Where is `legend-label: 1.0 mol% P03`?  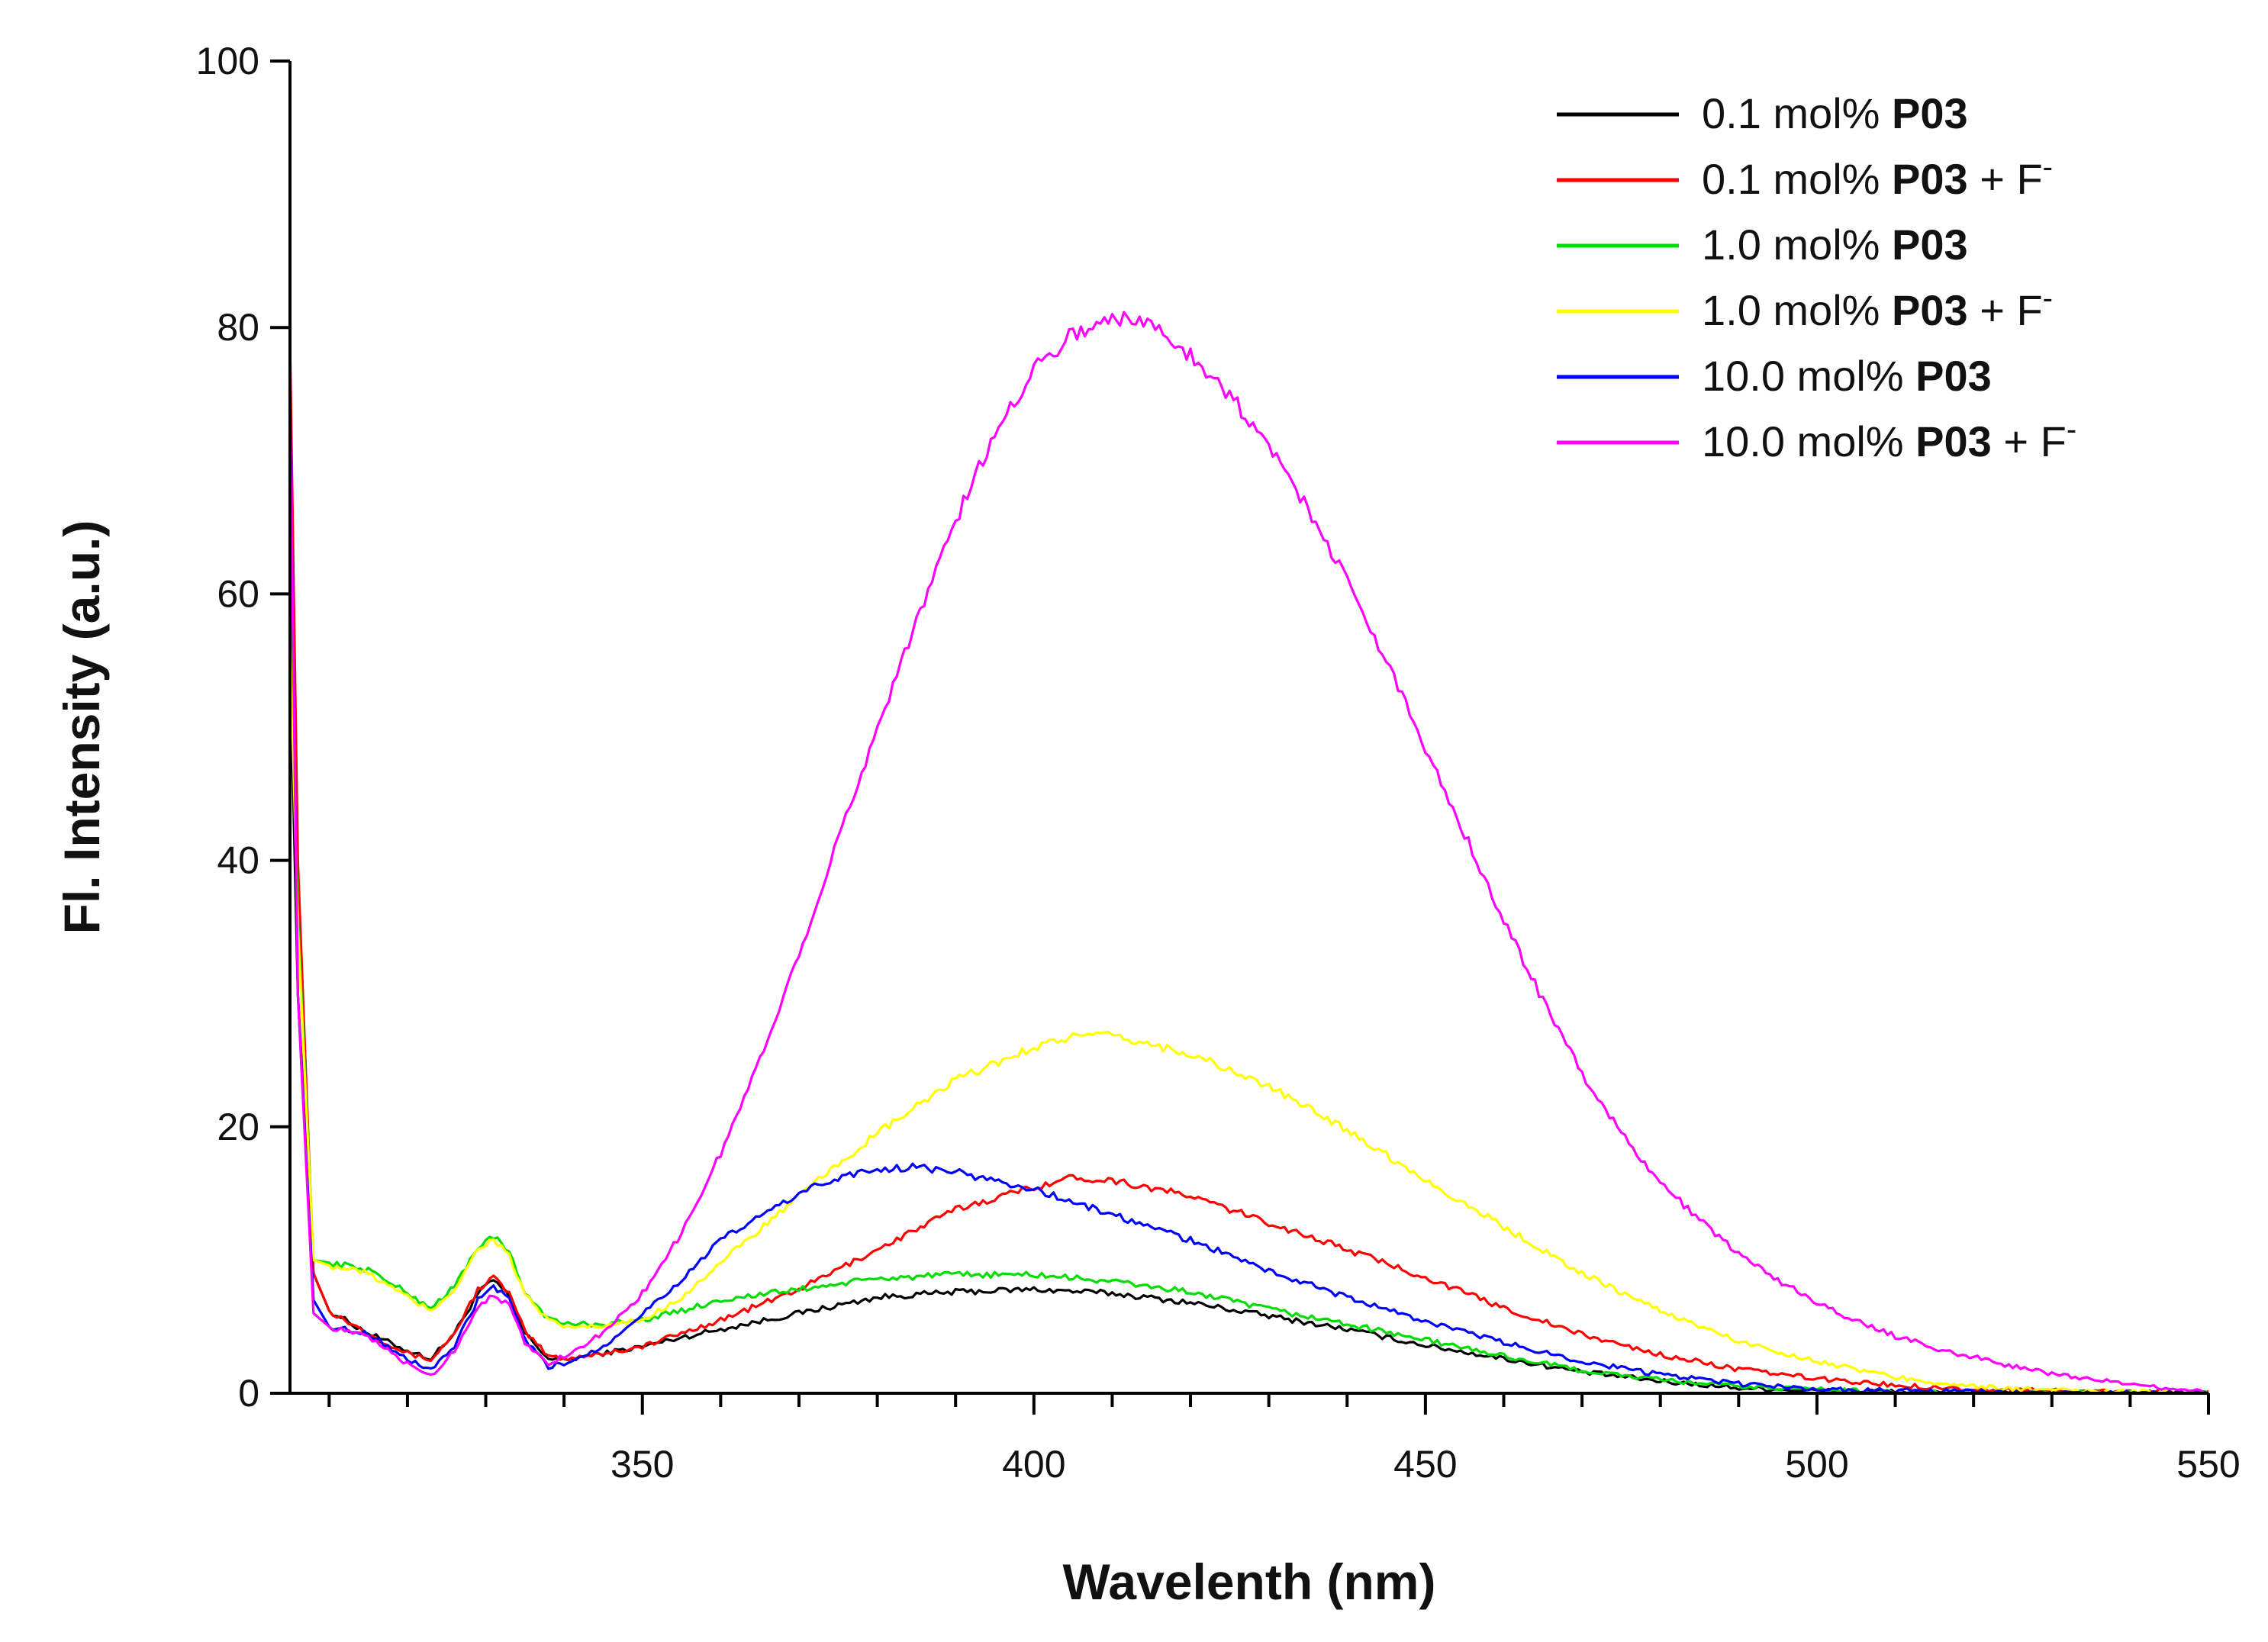 legend-label: 1.0 mol% P03 is located at coordinates (1835, 245).